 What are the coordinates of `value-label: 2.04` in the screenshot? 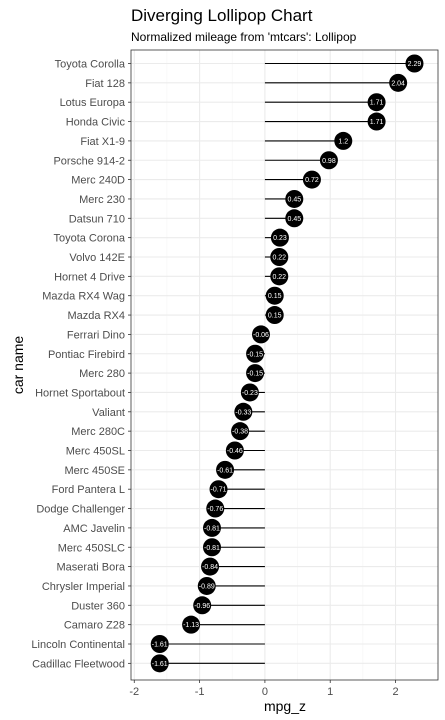 It's located at (398, 83).